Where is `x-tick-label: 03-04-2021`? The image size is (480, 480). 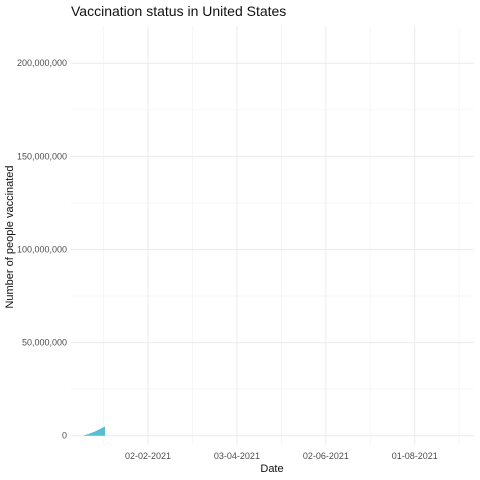 x-tick-label: 03-04-2021 is located at coordinates (237, 456).